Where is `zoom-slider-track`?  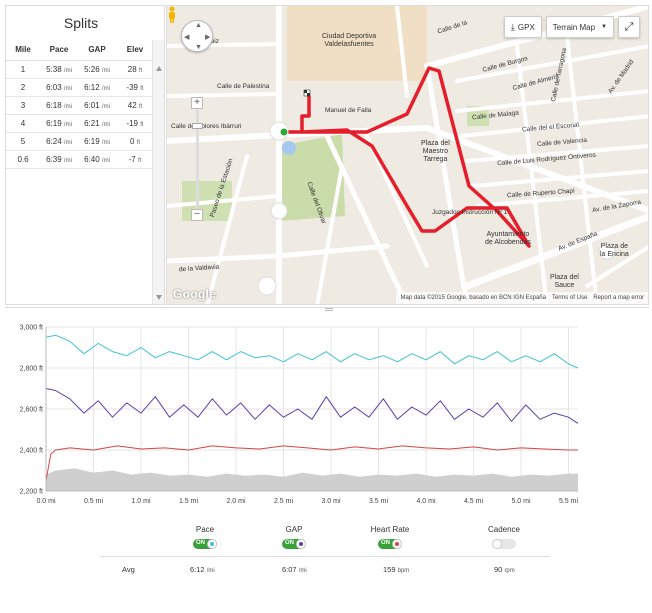
zoom-slider-track is located at coordinates (197, 159).